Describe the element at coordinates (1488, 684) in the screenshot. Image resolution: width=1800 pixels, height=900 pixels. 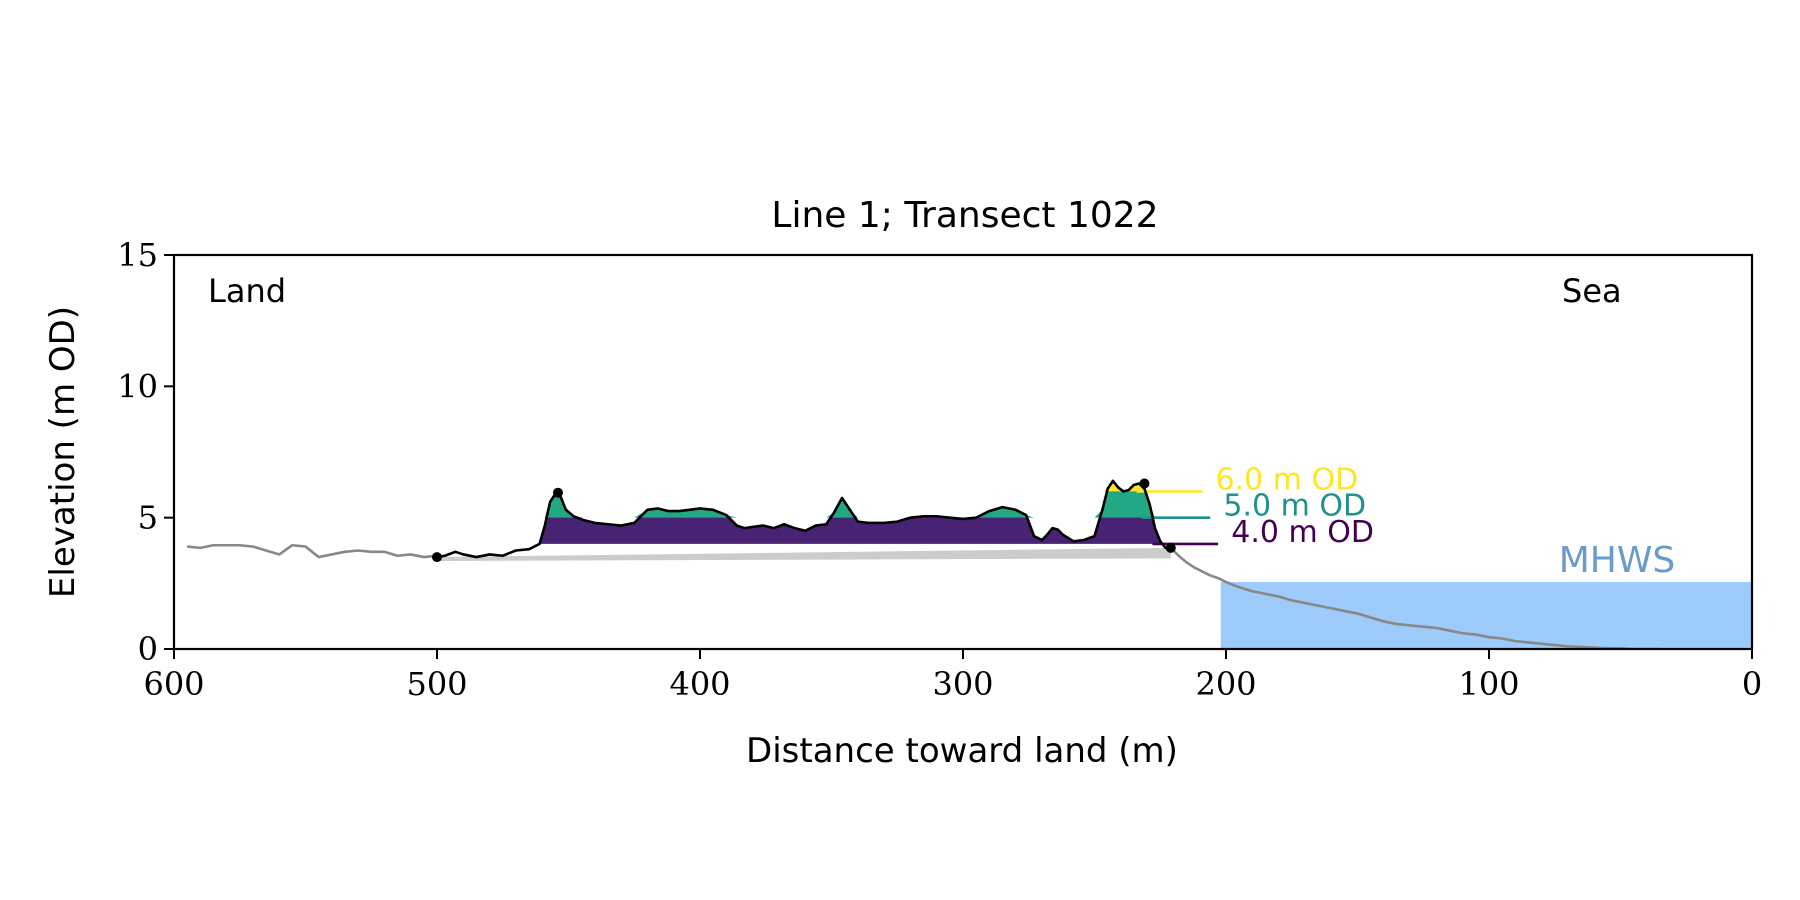
I see `x-tick-label: 100` at that location.